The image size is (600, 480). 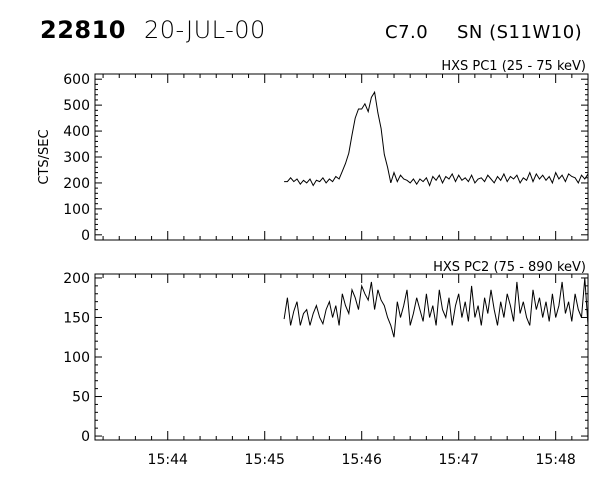 What do you see at coordinates (168, 460) in the screenshot?
I see `x-tick-label: 15:44` at bounding box center [168, 460].